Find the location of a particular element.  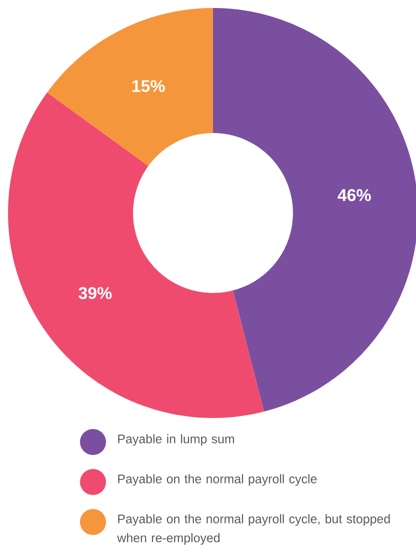

legend-label: Payable on the normal payroll cycle, but stopped when re-employed is located at coordinates (253, 529).